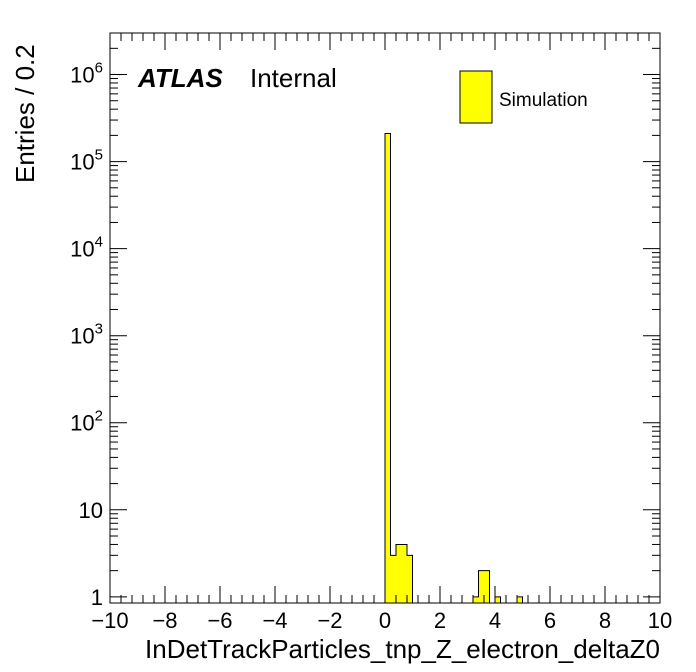  Describe the element at coordinates (86, 422) in the screenshot. I see `y-tick-label: 10²` at that location.